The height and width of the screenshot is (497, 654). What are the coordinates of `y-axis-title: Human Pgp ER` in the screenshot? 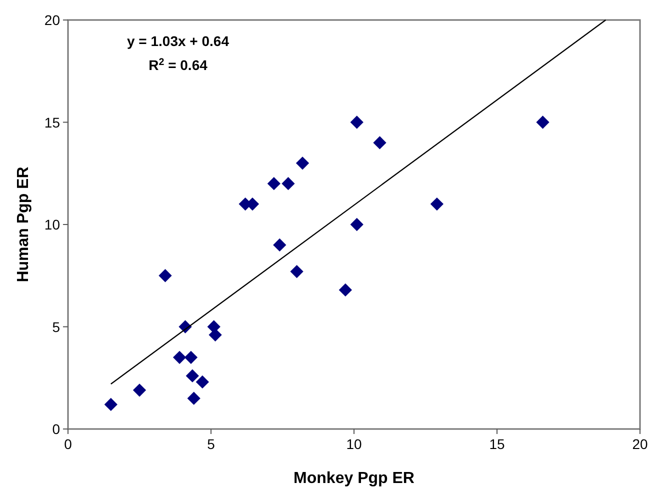 It's located at (23, 224).